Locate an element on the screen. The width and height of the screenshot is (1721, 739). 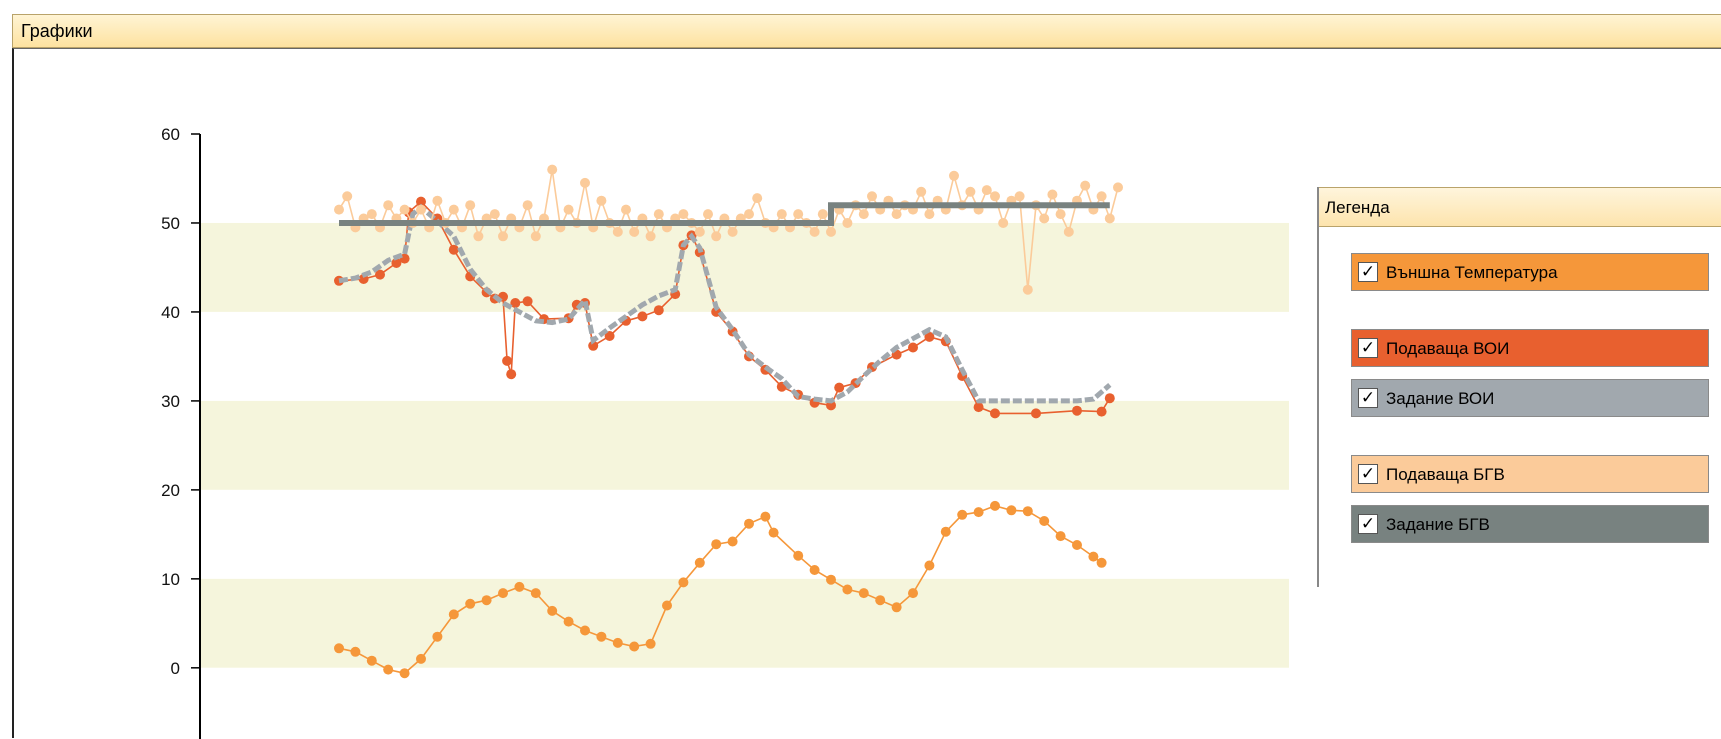
legend-item-supply-bgv: ✓ Подаваща БГВ is located at coordinates (1530, 474).